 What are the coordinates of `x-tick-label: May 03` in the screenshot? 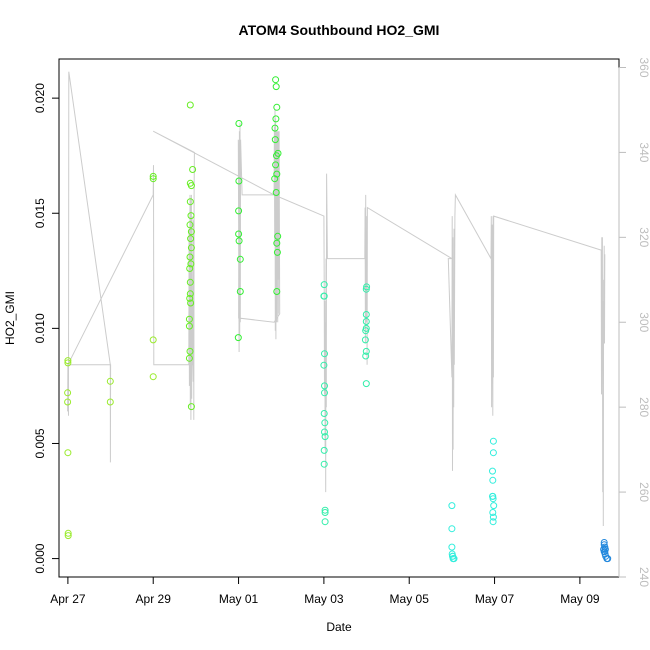 It's located at (324, 599).